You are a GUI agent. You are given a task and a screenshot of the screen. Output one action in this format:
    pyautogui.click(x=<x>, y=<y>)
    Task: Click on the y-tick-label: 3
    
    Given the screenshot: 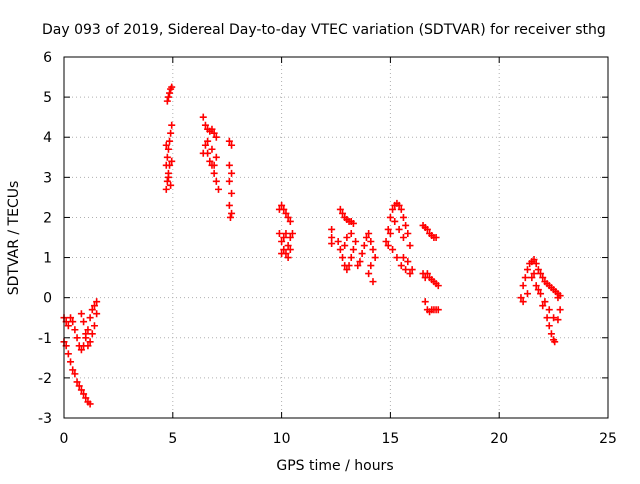 What is the action you would take?
    pyautogui.click(x=47, y=178)
    